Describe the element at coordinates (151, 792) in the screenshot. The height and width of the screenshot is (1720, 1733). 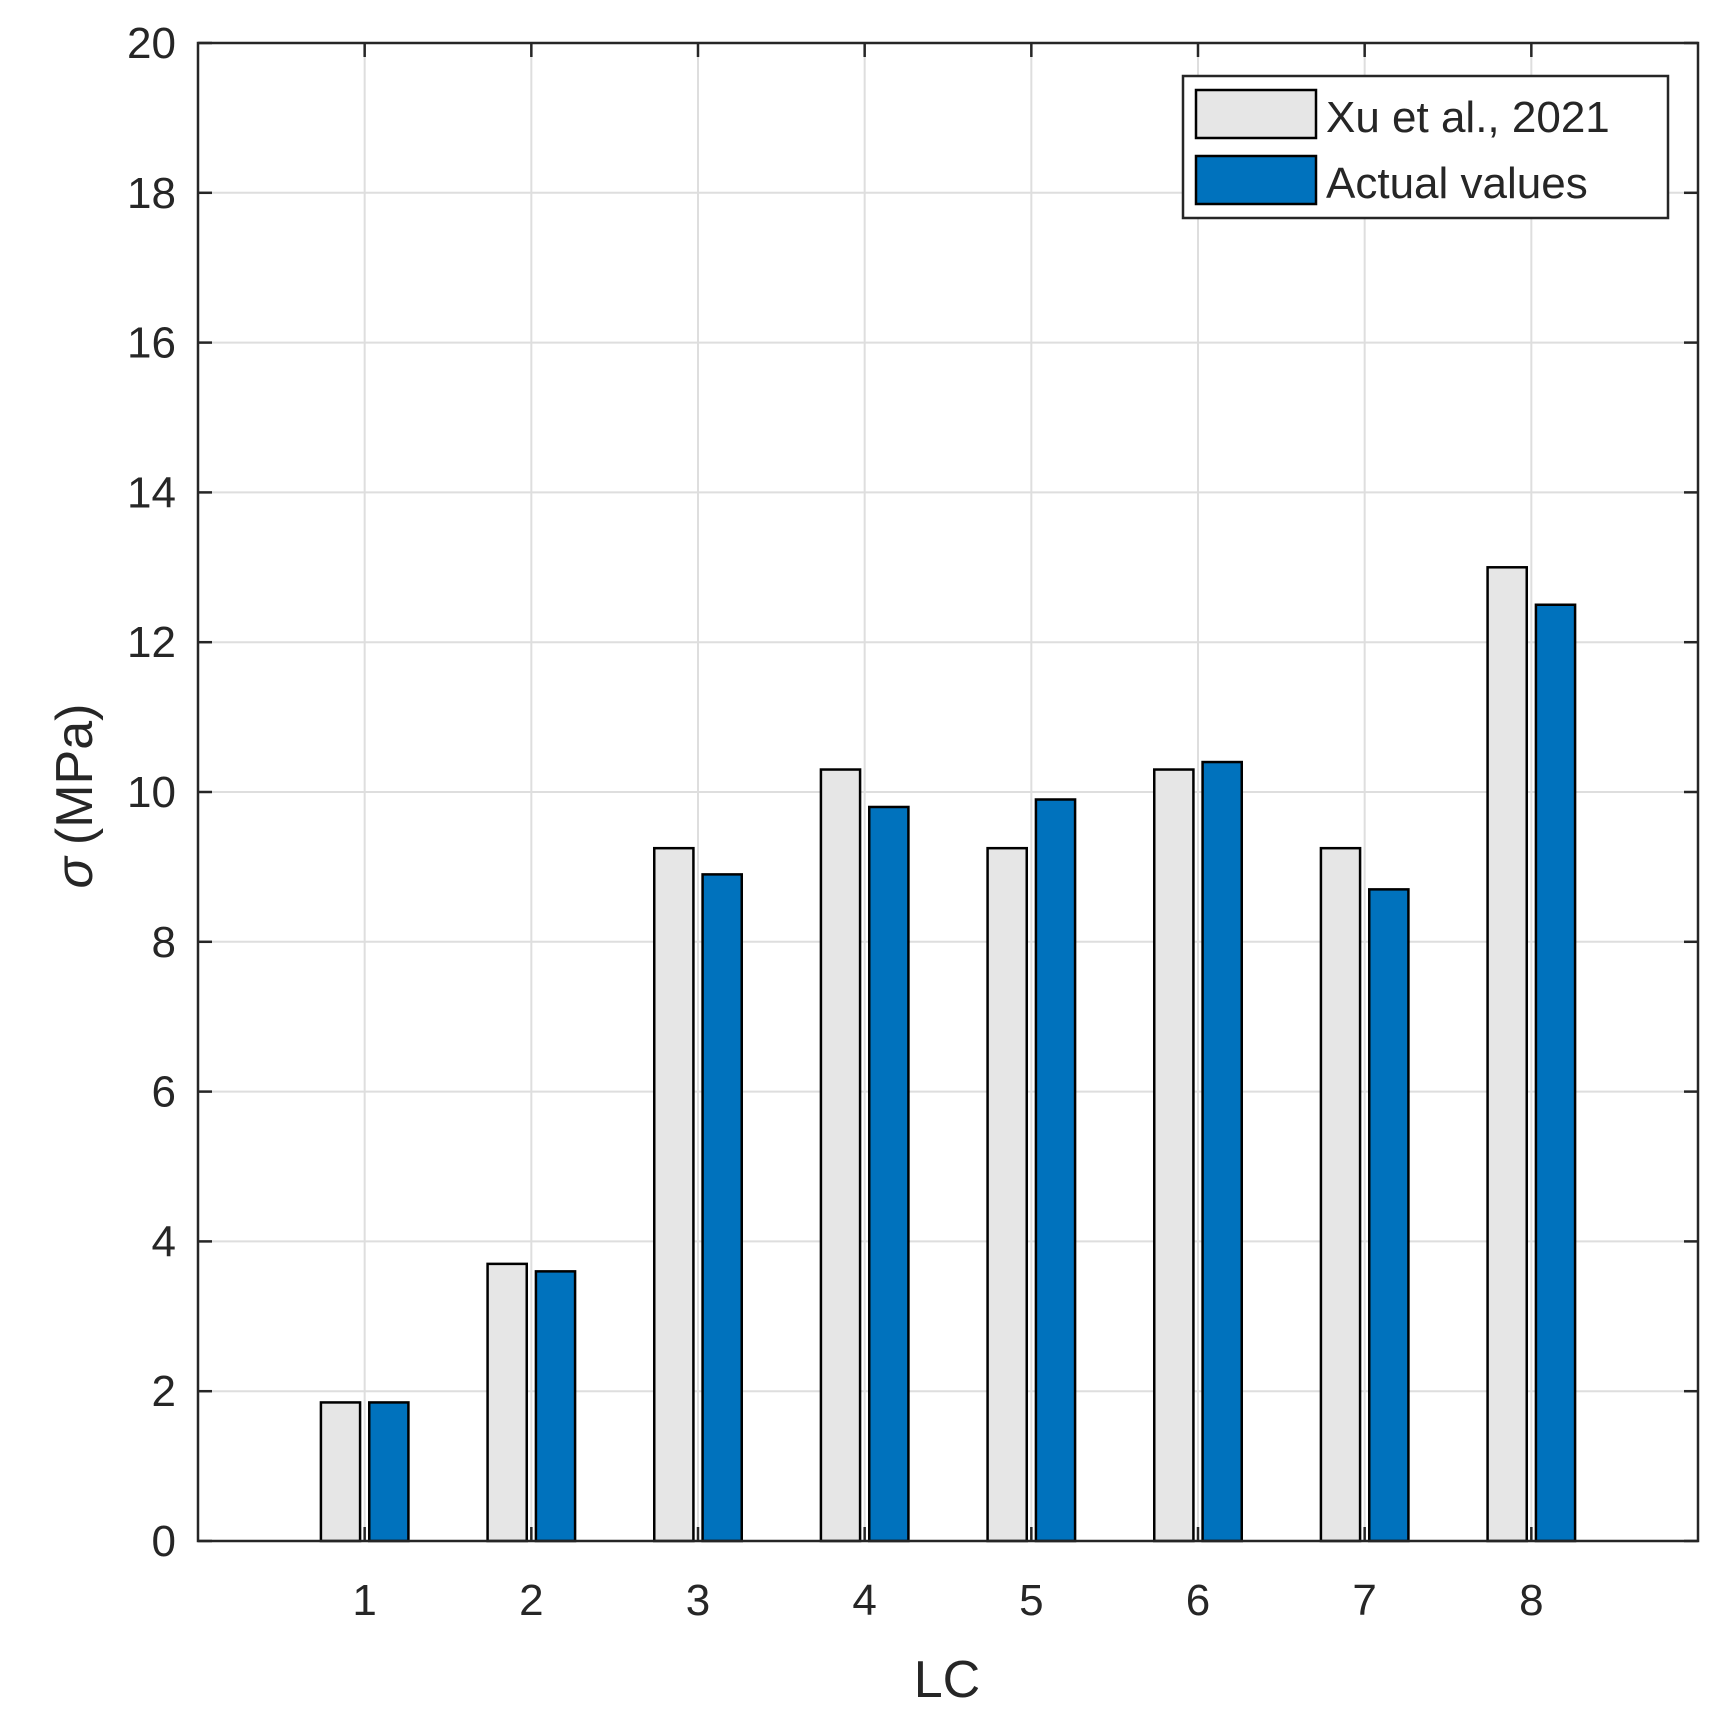
I see `y-tick-label: 10` at that location.